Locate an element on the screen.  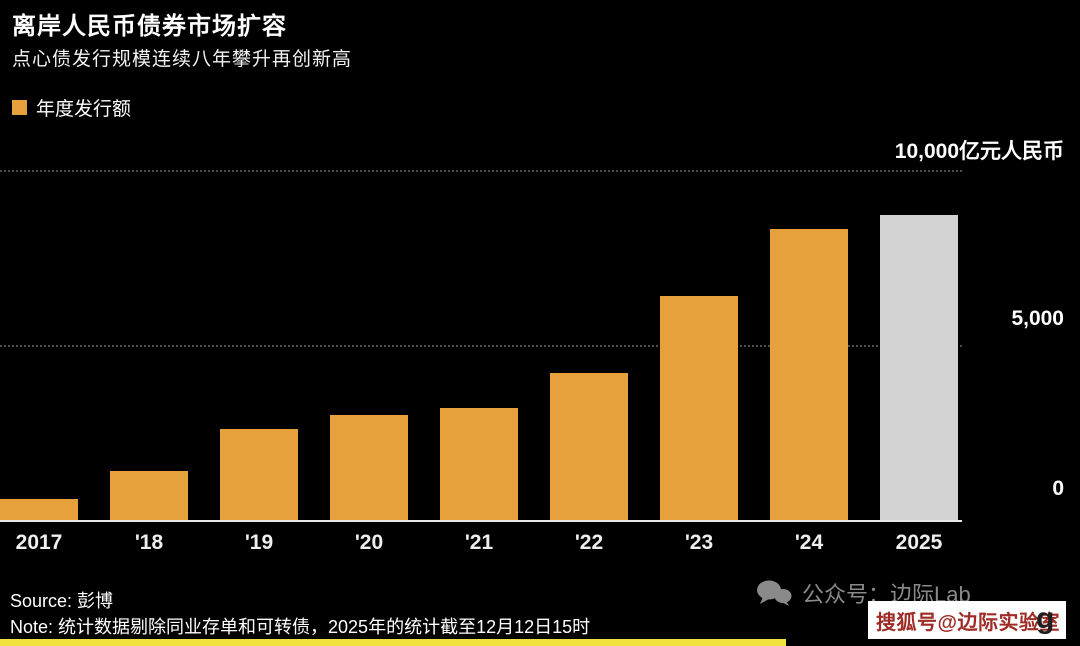
note-line: Note: 统计数据剔除同业存单和可转债，2025年的统计截至12月12日15时 is located at coordinates (300, 627).